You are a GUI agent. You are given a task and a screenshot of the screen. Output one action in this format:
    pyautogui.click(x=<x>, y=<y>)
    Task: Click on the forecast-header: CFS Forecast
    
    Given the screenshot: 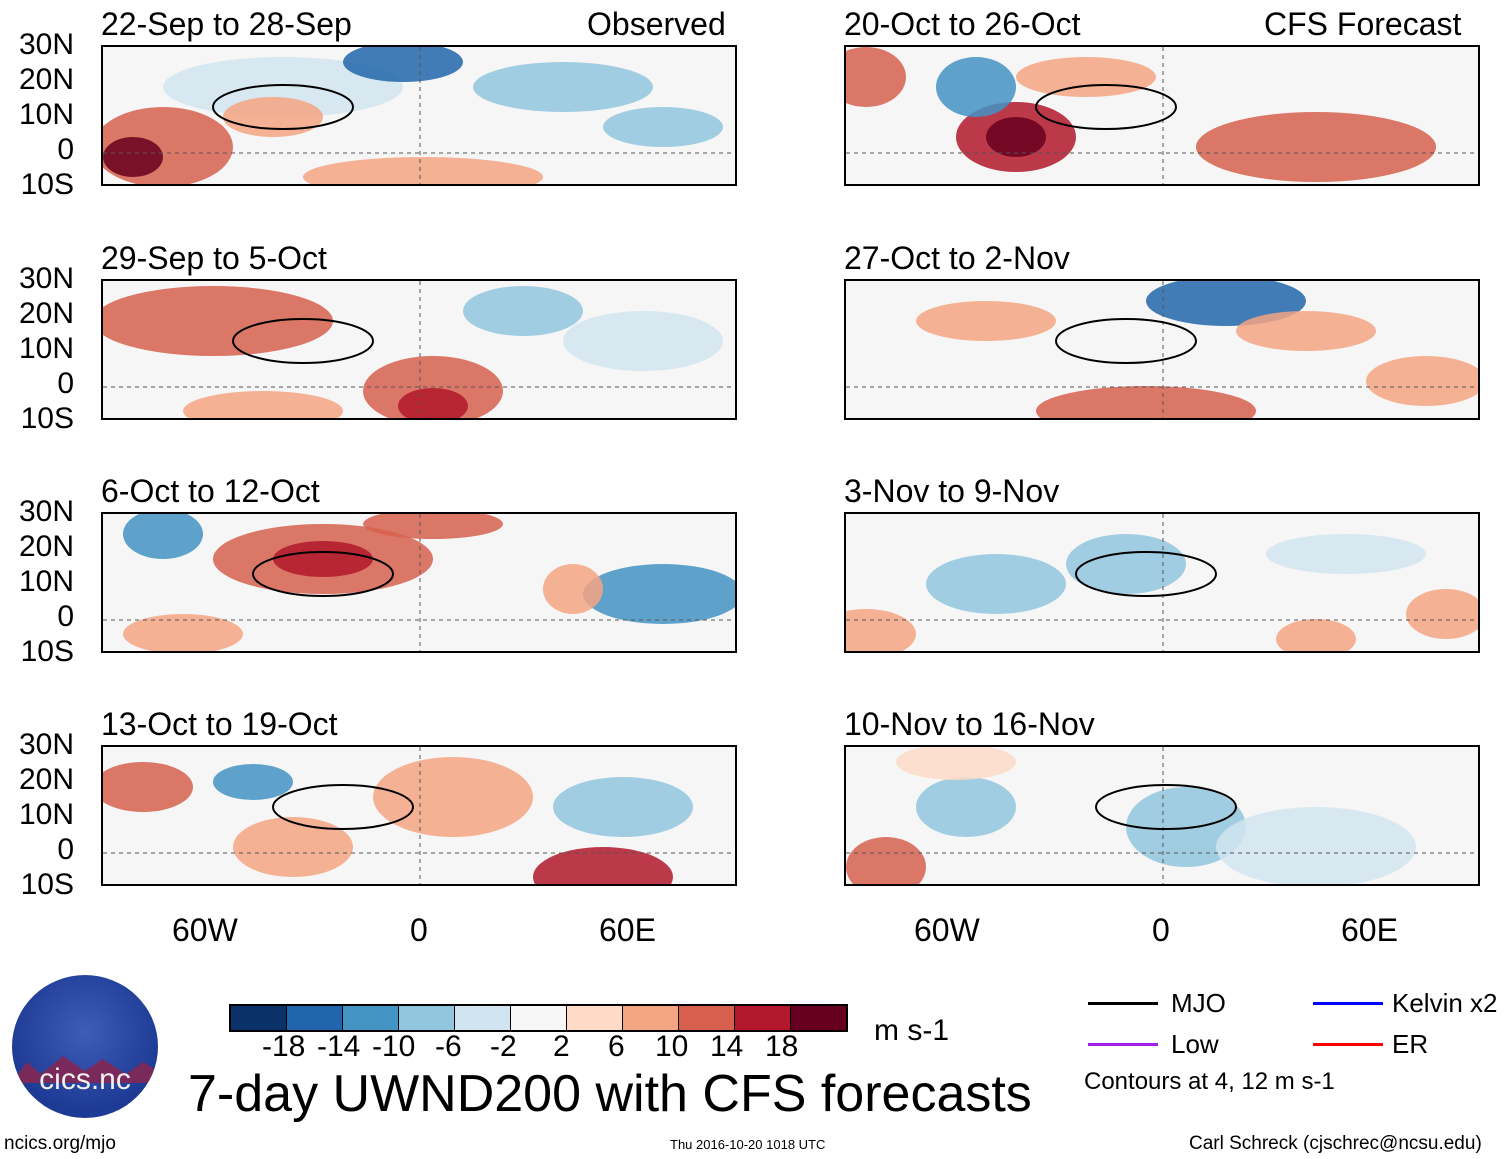 What is the action you would take?
    pyautogui.click(x=1363, y=24)
    